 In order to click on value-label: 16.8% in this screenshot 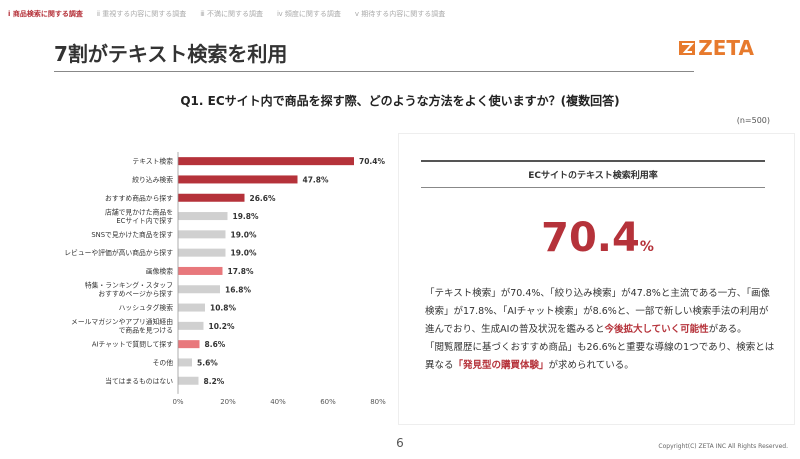, I will do `click(238, 289)`.